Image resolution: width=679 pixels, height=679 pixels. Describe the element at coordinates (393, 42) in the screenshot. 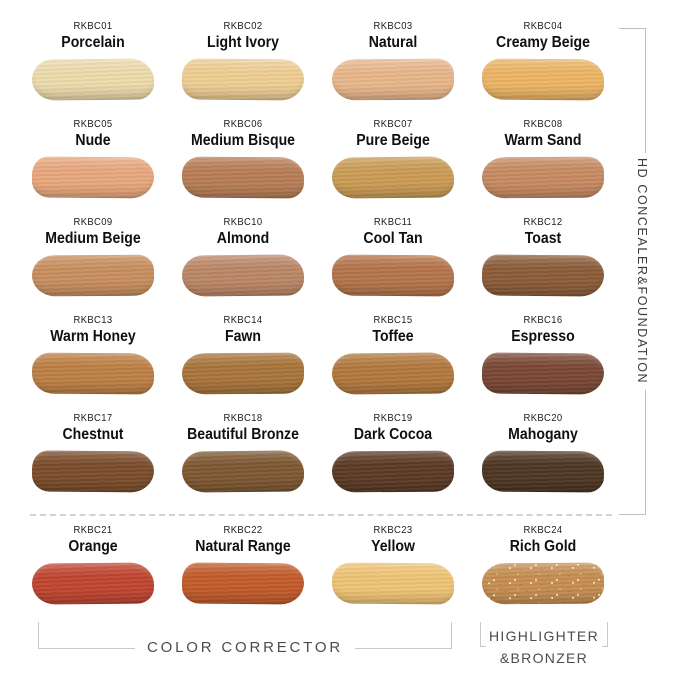

I see `shade-name: Natural` at that location.